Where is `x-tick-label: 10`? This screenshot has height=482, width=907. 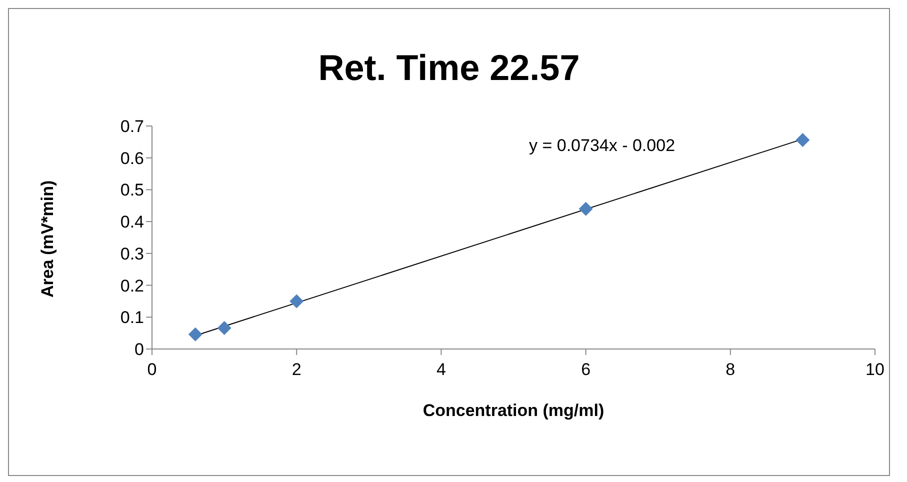 x-tick-label: 10 is located at coordinates (875, 370).